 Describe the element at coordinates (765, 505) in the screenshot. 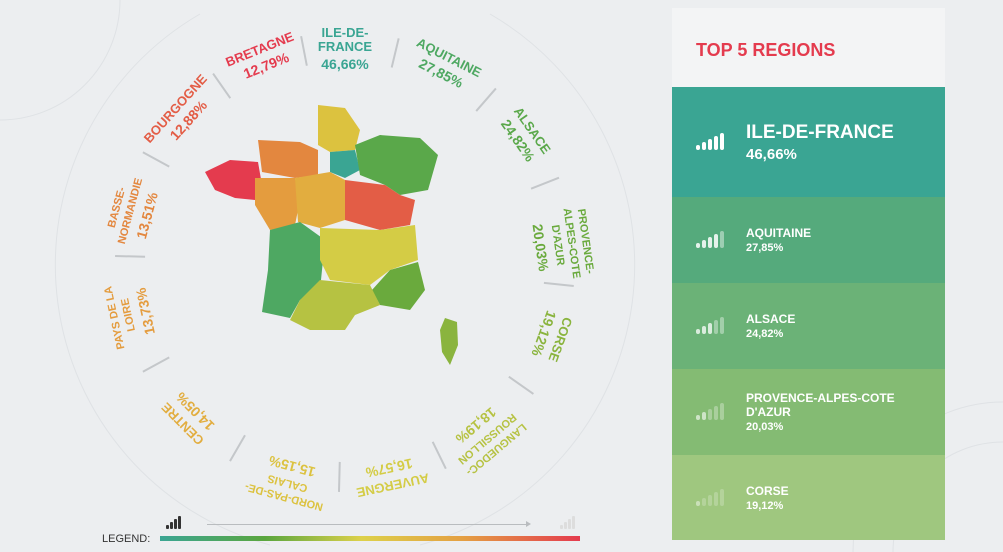

I see `row-value: 19,12%` at that location.